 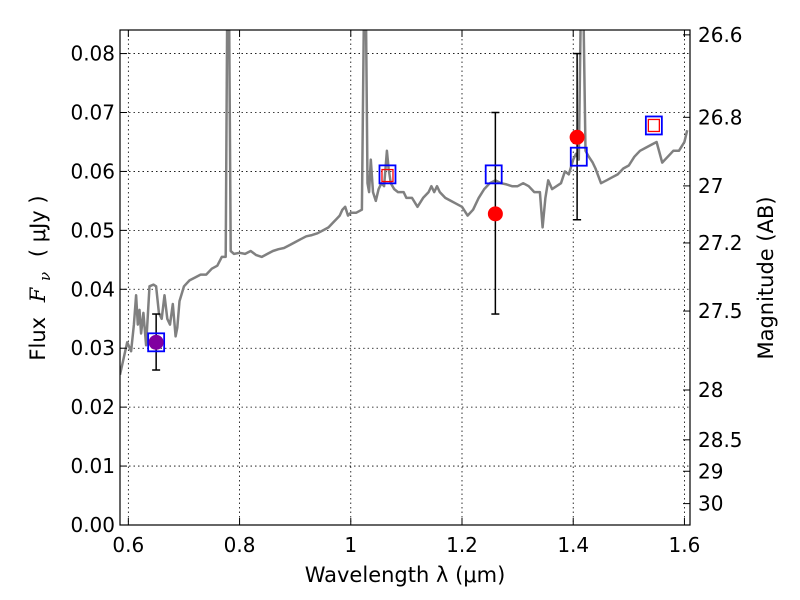 What do you see at coordinates (38, 226) in the screenshot?
I see `y-axis-label-unit: ( μJy )` at bounding box center [38, 226].